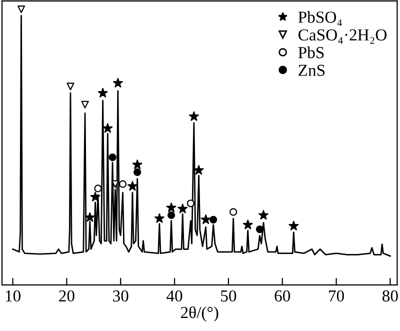 The image size is (400, 331). I want to click on legend-label: PbS, so click(311, 52).